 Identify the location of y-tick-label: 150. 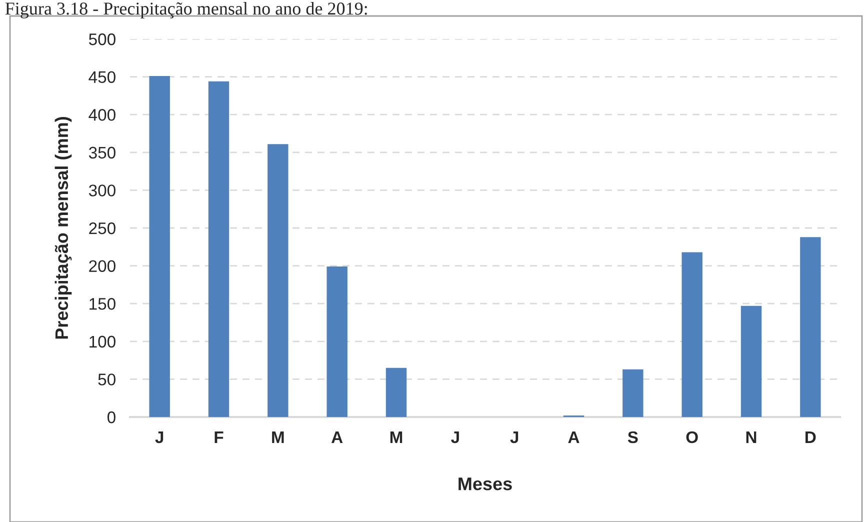
(103, 304).